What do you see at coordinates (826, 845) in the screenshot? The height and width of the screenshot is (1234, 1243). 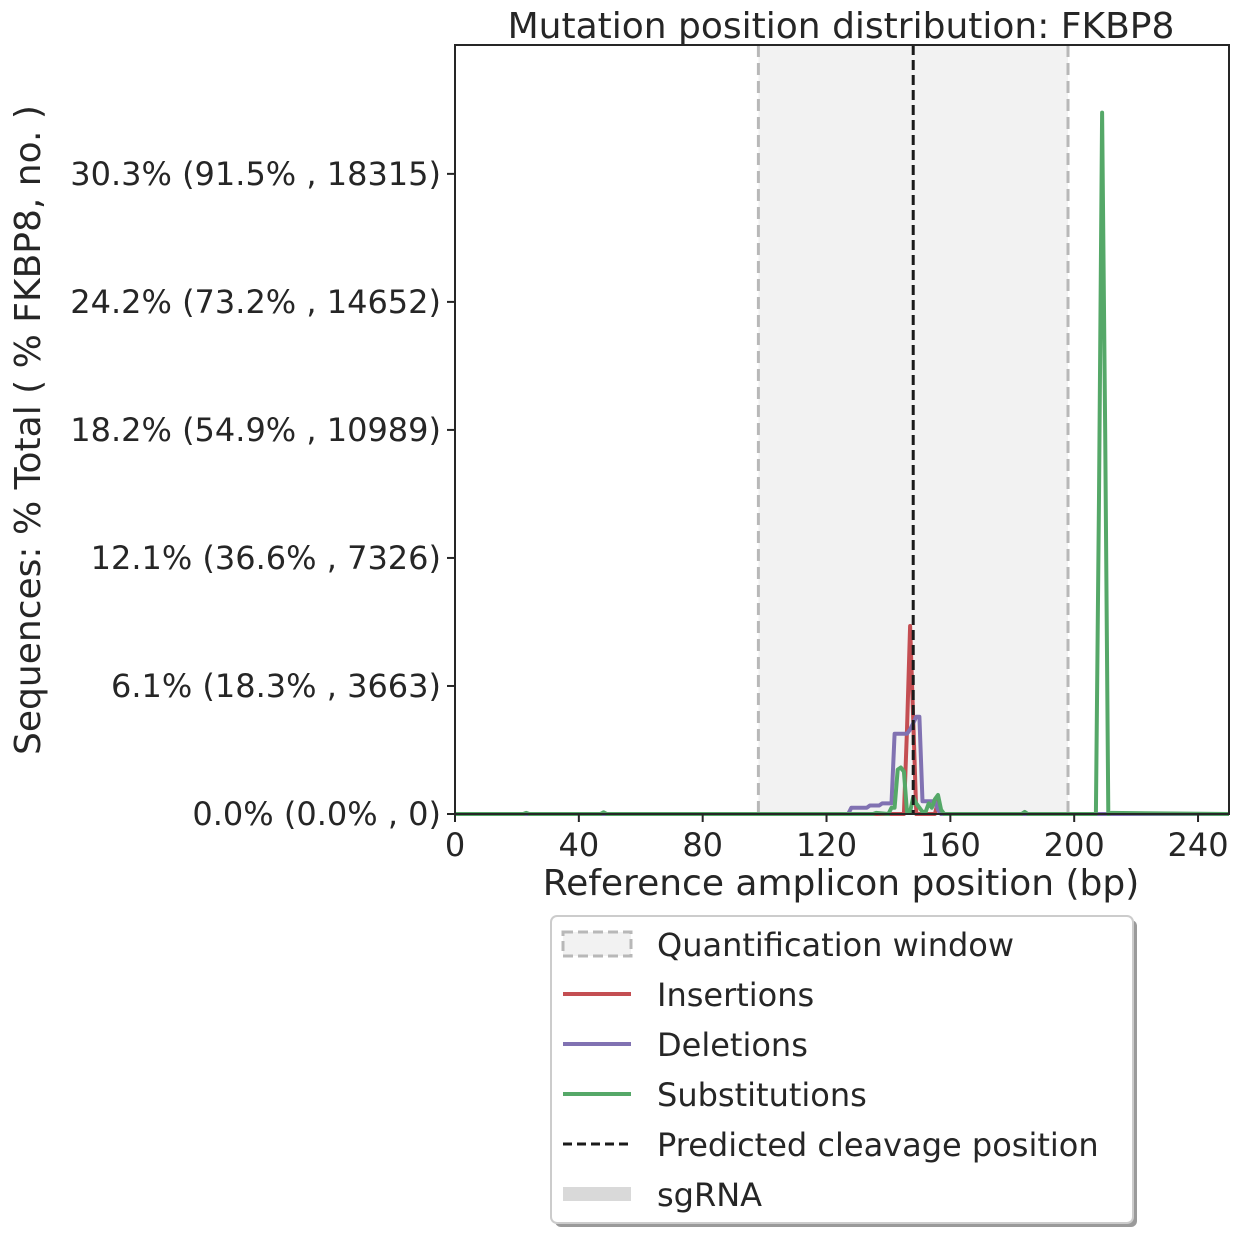 I see `x-tick-label: 120` at bounding box center [826, 845].